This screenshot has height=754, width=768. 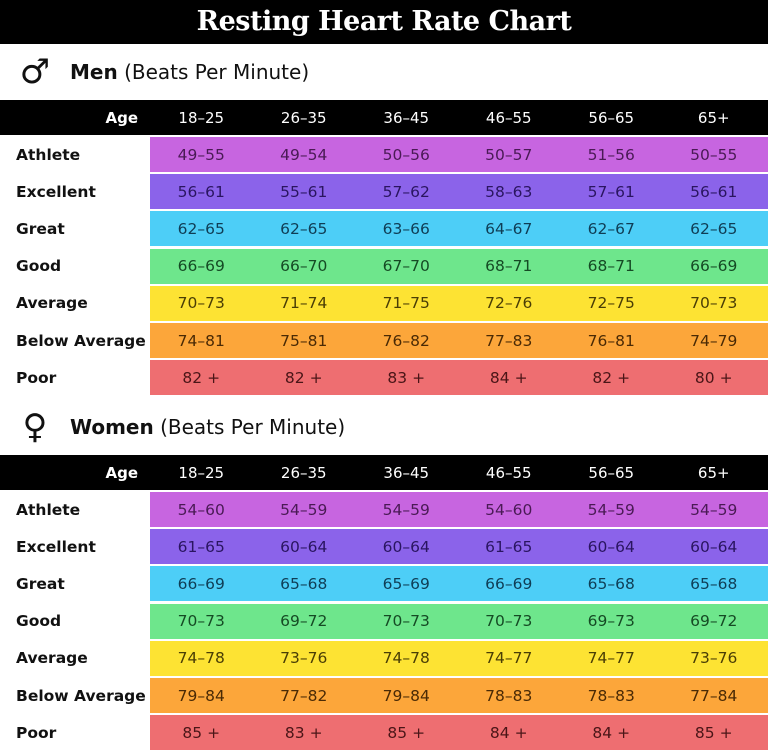 I want to click on men-heading-bold: Men, so click(x=94, y=72).